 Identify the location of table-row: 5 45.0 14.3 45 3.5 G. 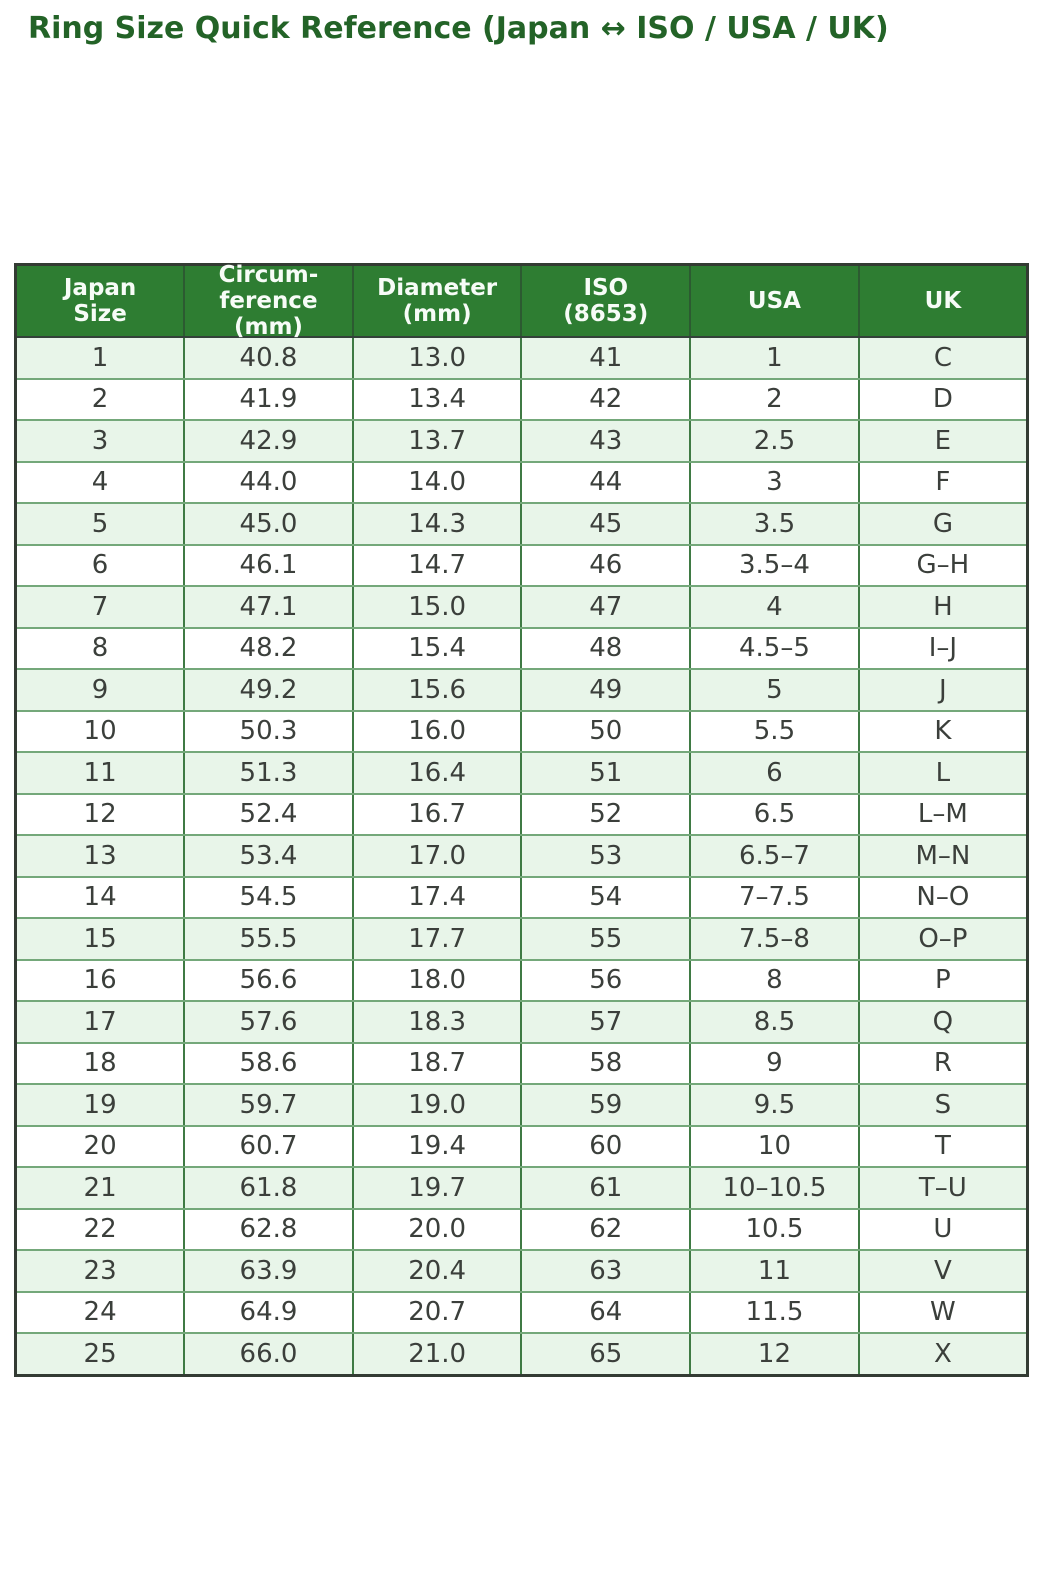
(521, 524).